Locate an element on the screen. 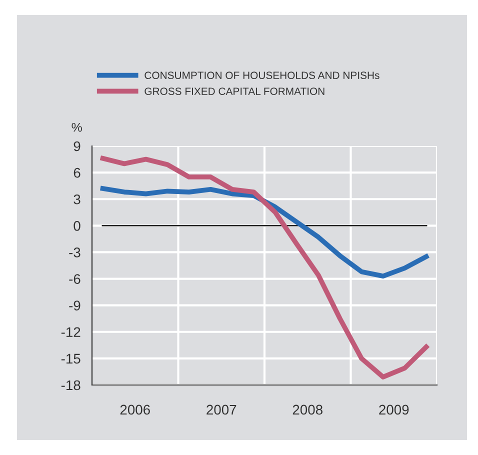 This screenshot has width=478, height=455. y-tick-label: 6 is located at coordinates (77, 173).